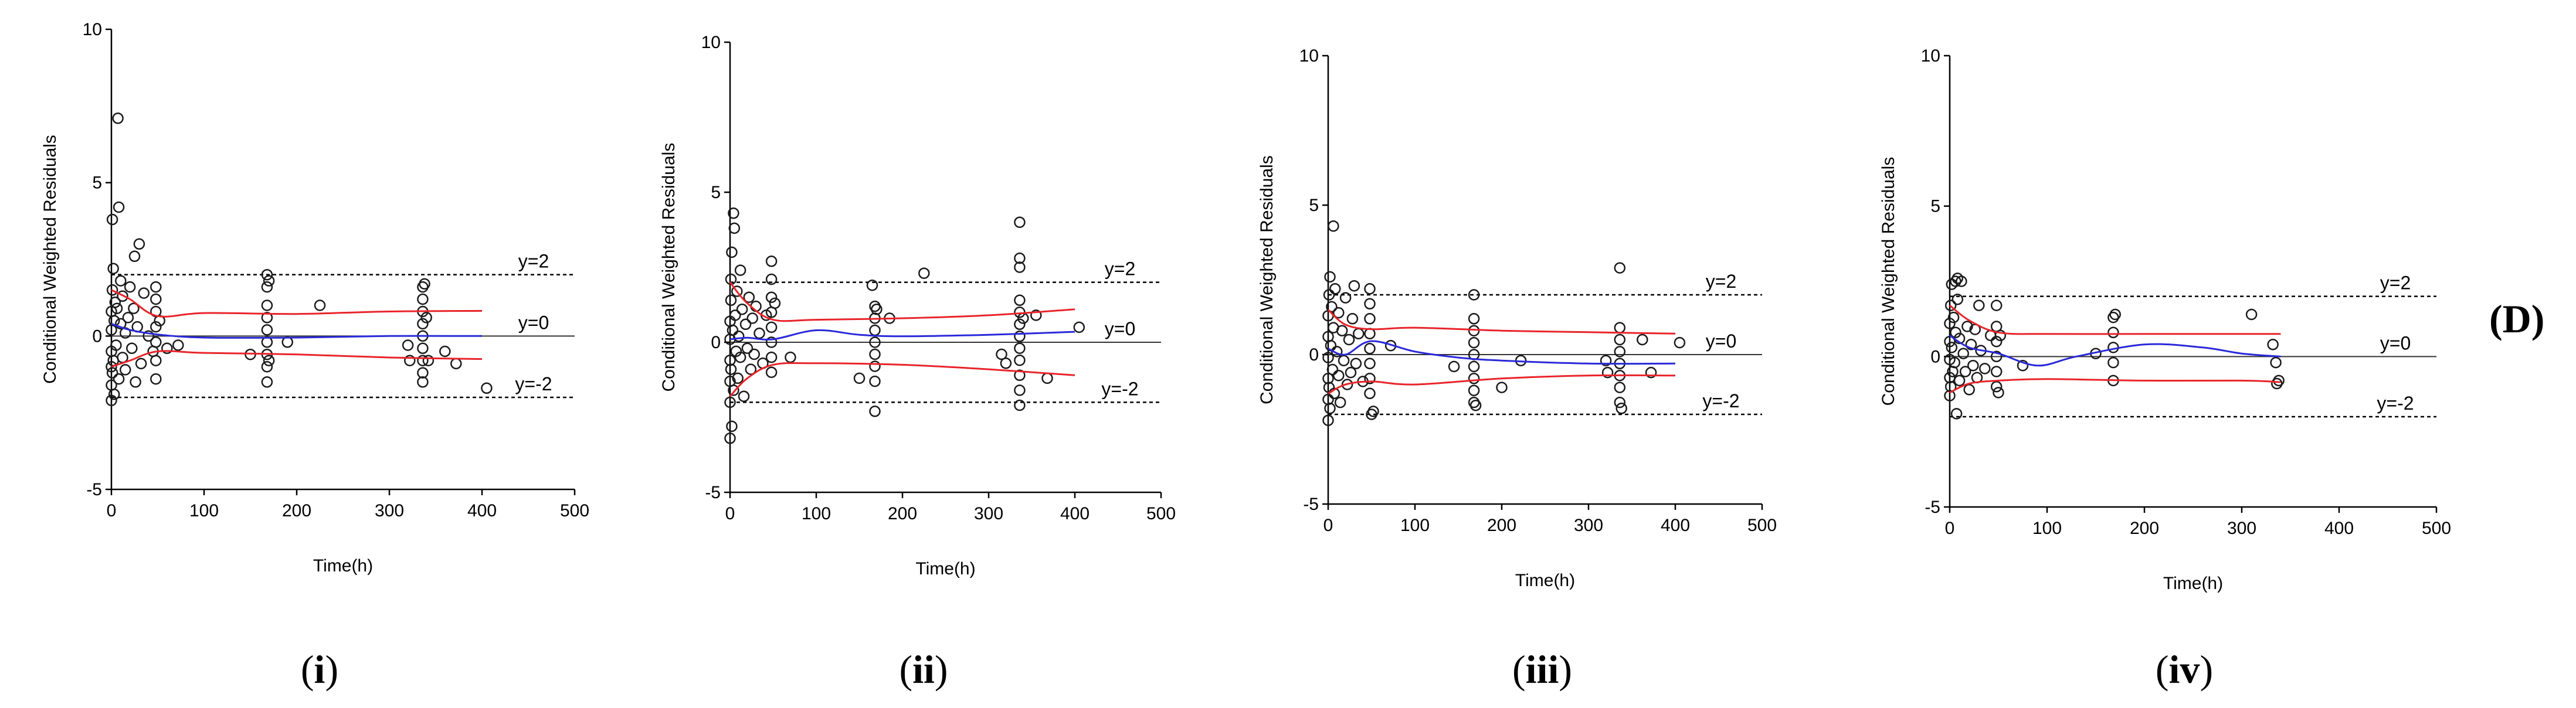 The width and height of the screenshot is (2576, 708). Describe the element at coordinates (1120, 328) in the screenshot. I see `reference-line-label: y=0` at that location.